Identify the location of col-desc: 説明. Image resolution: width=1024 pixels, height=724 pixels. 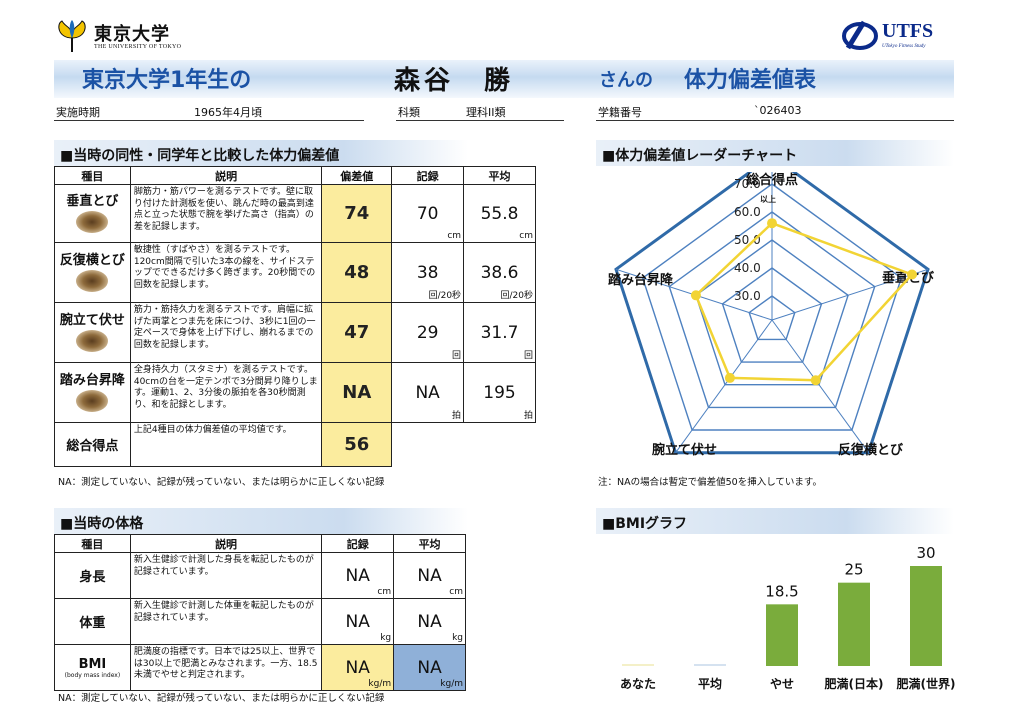
(226, 543).